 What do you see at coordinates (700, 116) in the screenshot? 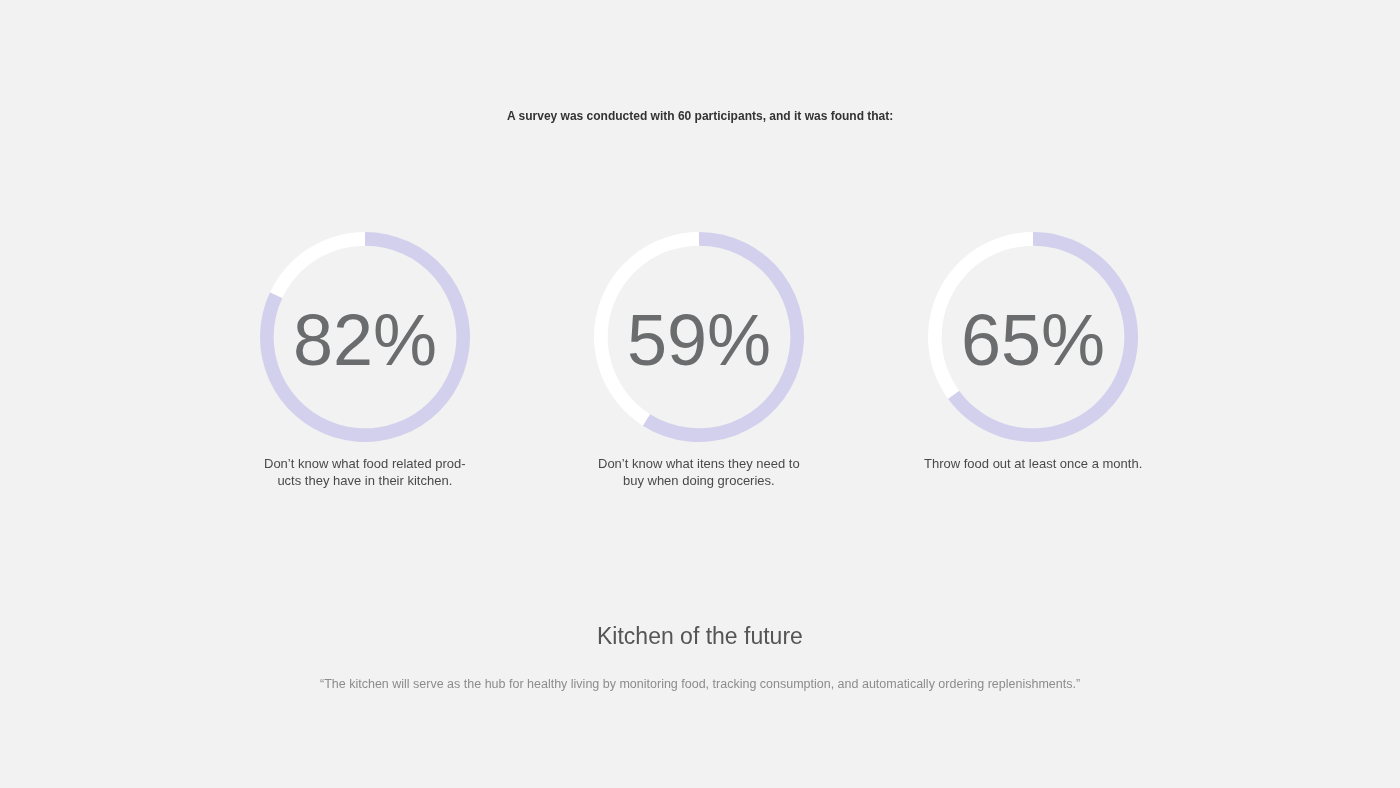
I see `text: A survey was conducted with 60 participants, and it was found that:` at bounding box center [700, 116].